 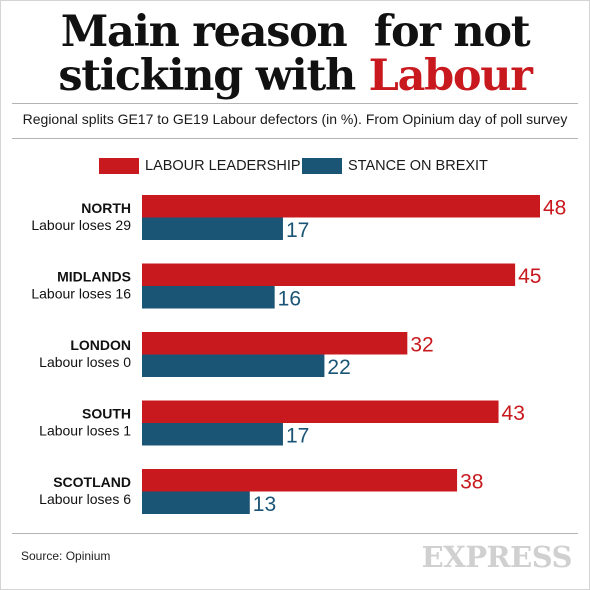 I want to click on data-label-north-brexit: 17, so click(x=297, y=230).